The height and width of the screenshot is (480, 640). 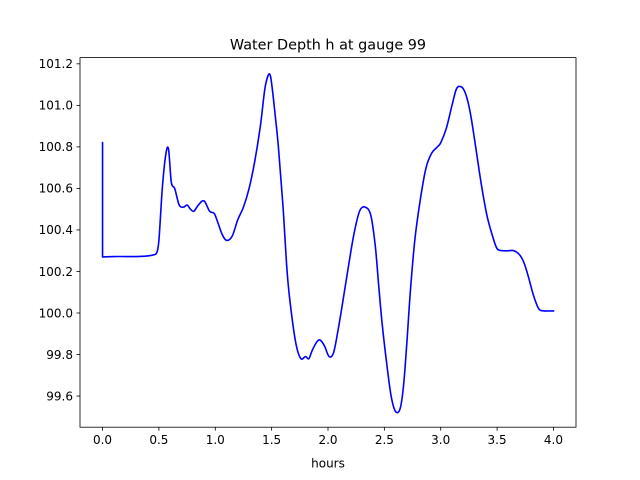 I want to click on x-tick-label: 0.0, so click(x=102, y=440).